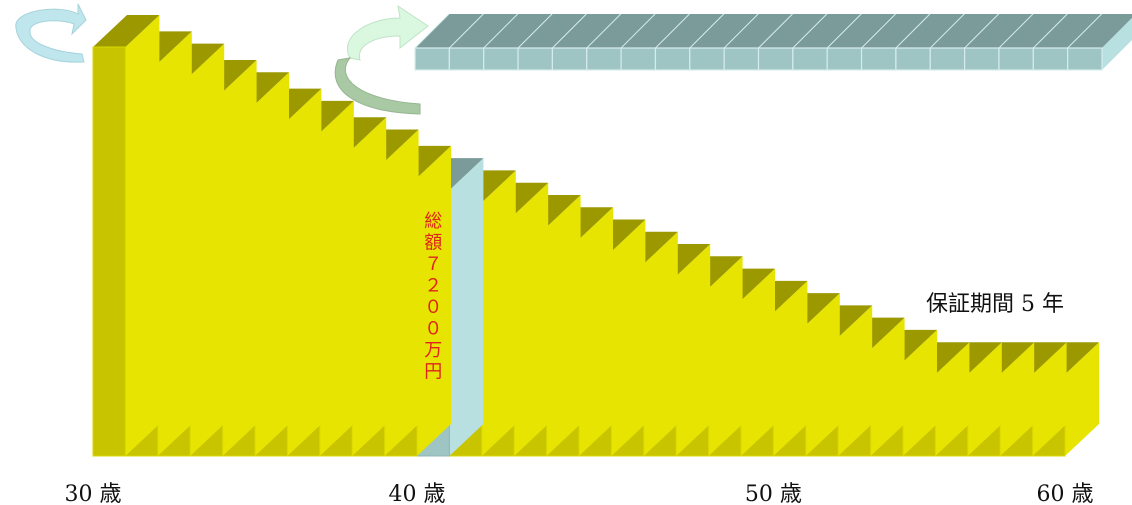 This screenshot has width=1132, height=505. I want to click on total-amount-char: 万, so click(433, 350).